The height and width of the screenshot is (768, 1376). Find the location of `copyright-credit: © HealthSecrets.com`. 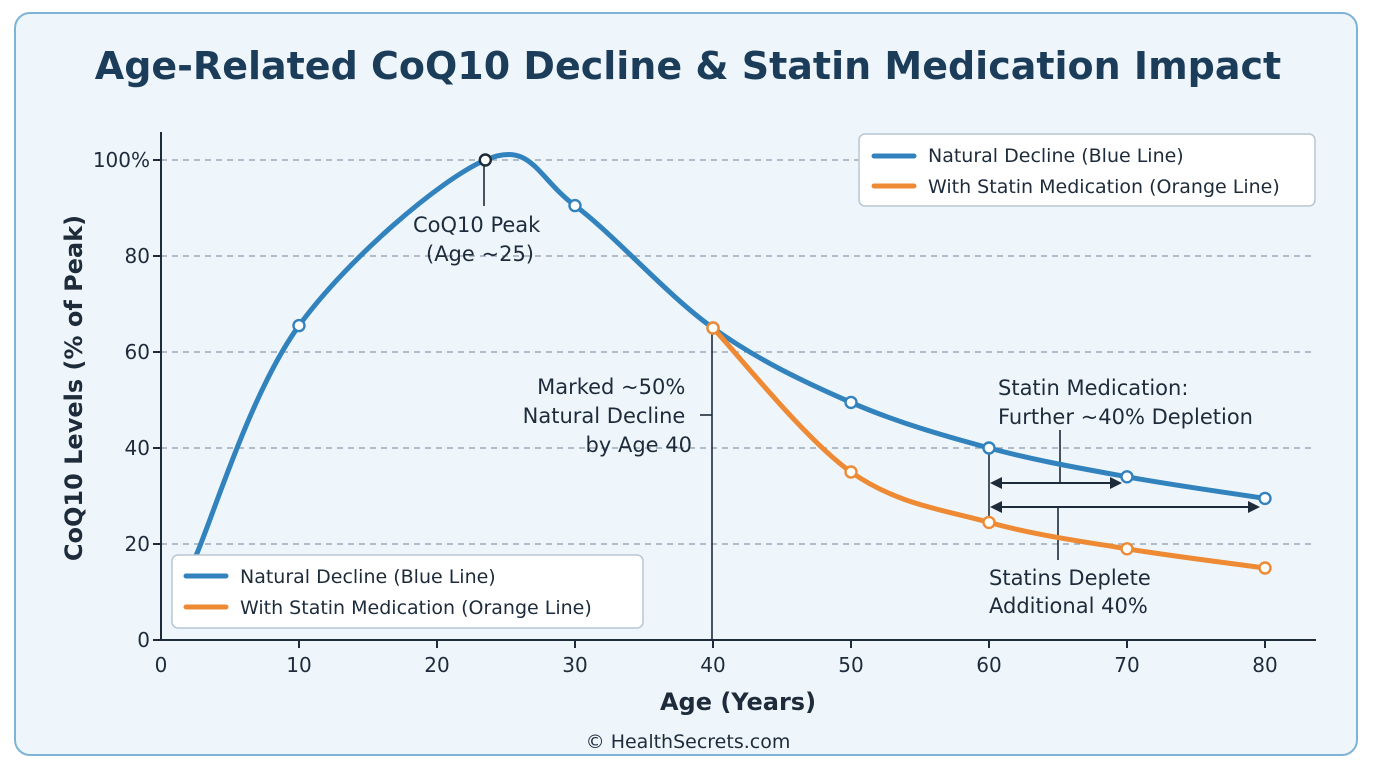

copyright-credit: © HealthSecrets.com is located at coordinates (688, 742).